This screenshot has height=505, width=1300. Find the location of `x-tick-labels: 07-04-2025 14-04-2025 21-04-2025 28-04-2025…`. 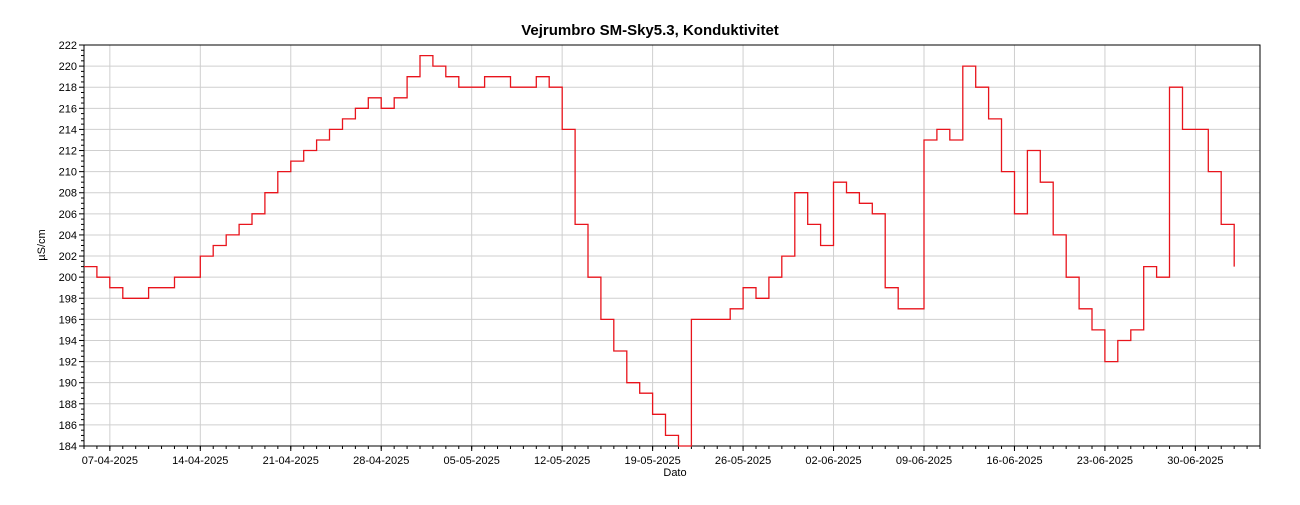

x-tick-labels: 07-04-2025 14-04-2025 21-04-2025 28-04-2025… is located at coordinates (653, 461).